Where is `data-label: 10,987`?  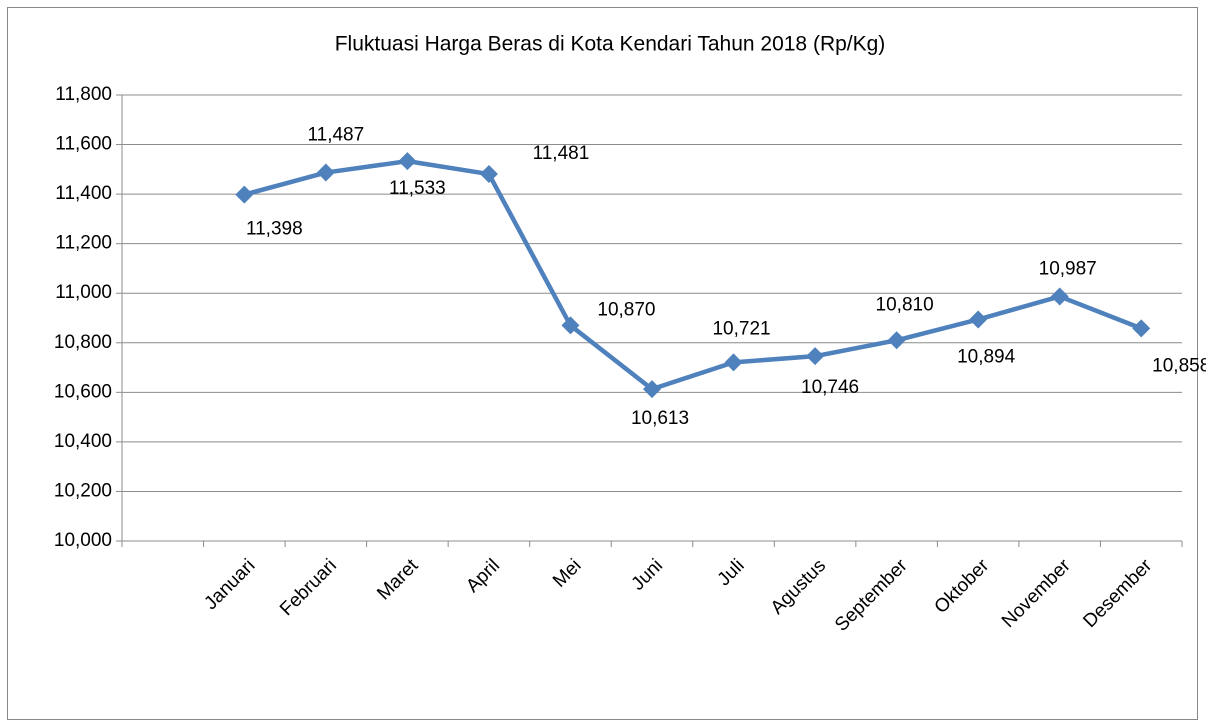 data-label: 10,987 is located at coordinates (1068, 268).